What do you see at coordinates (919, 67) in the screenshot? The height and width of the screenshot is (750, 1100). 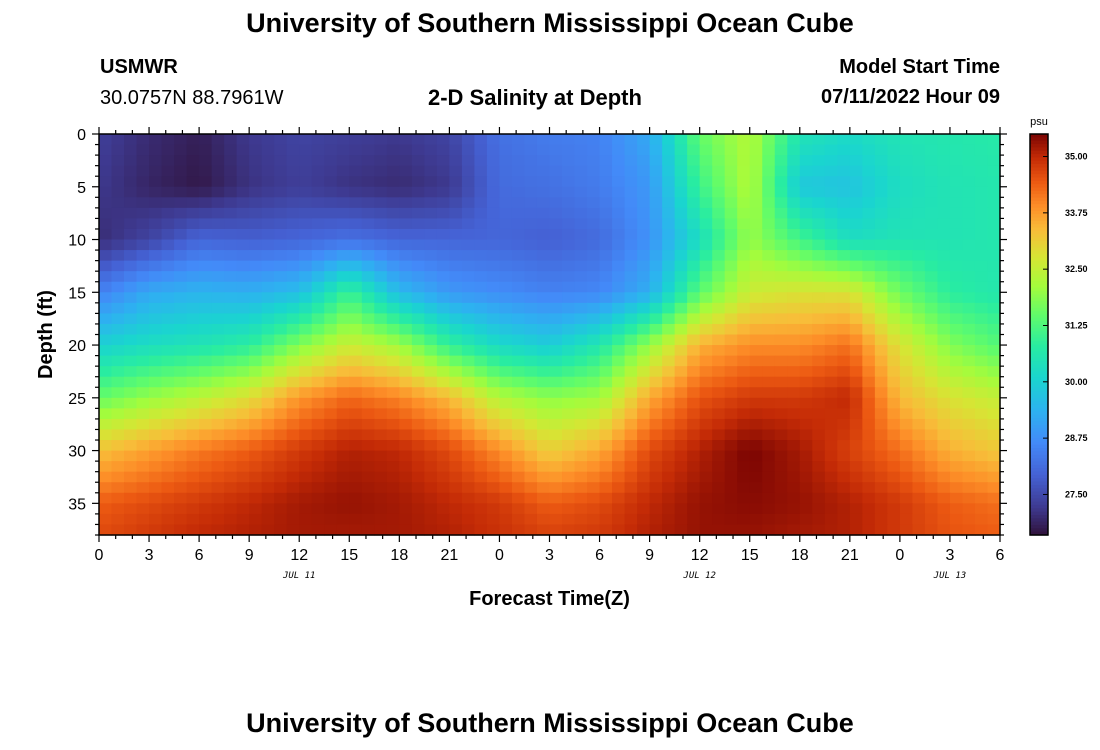 I see `model-start-label: Model Start Time` at bounding box center [919, 67].